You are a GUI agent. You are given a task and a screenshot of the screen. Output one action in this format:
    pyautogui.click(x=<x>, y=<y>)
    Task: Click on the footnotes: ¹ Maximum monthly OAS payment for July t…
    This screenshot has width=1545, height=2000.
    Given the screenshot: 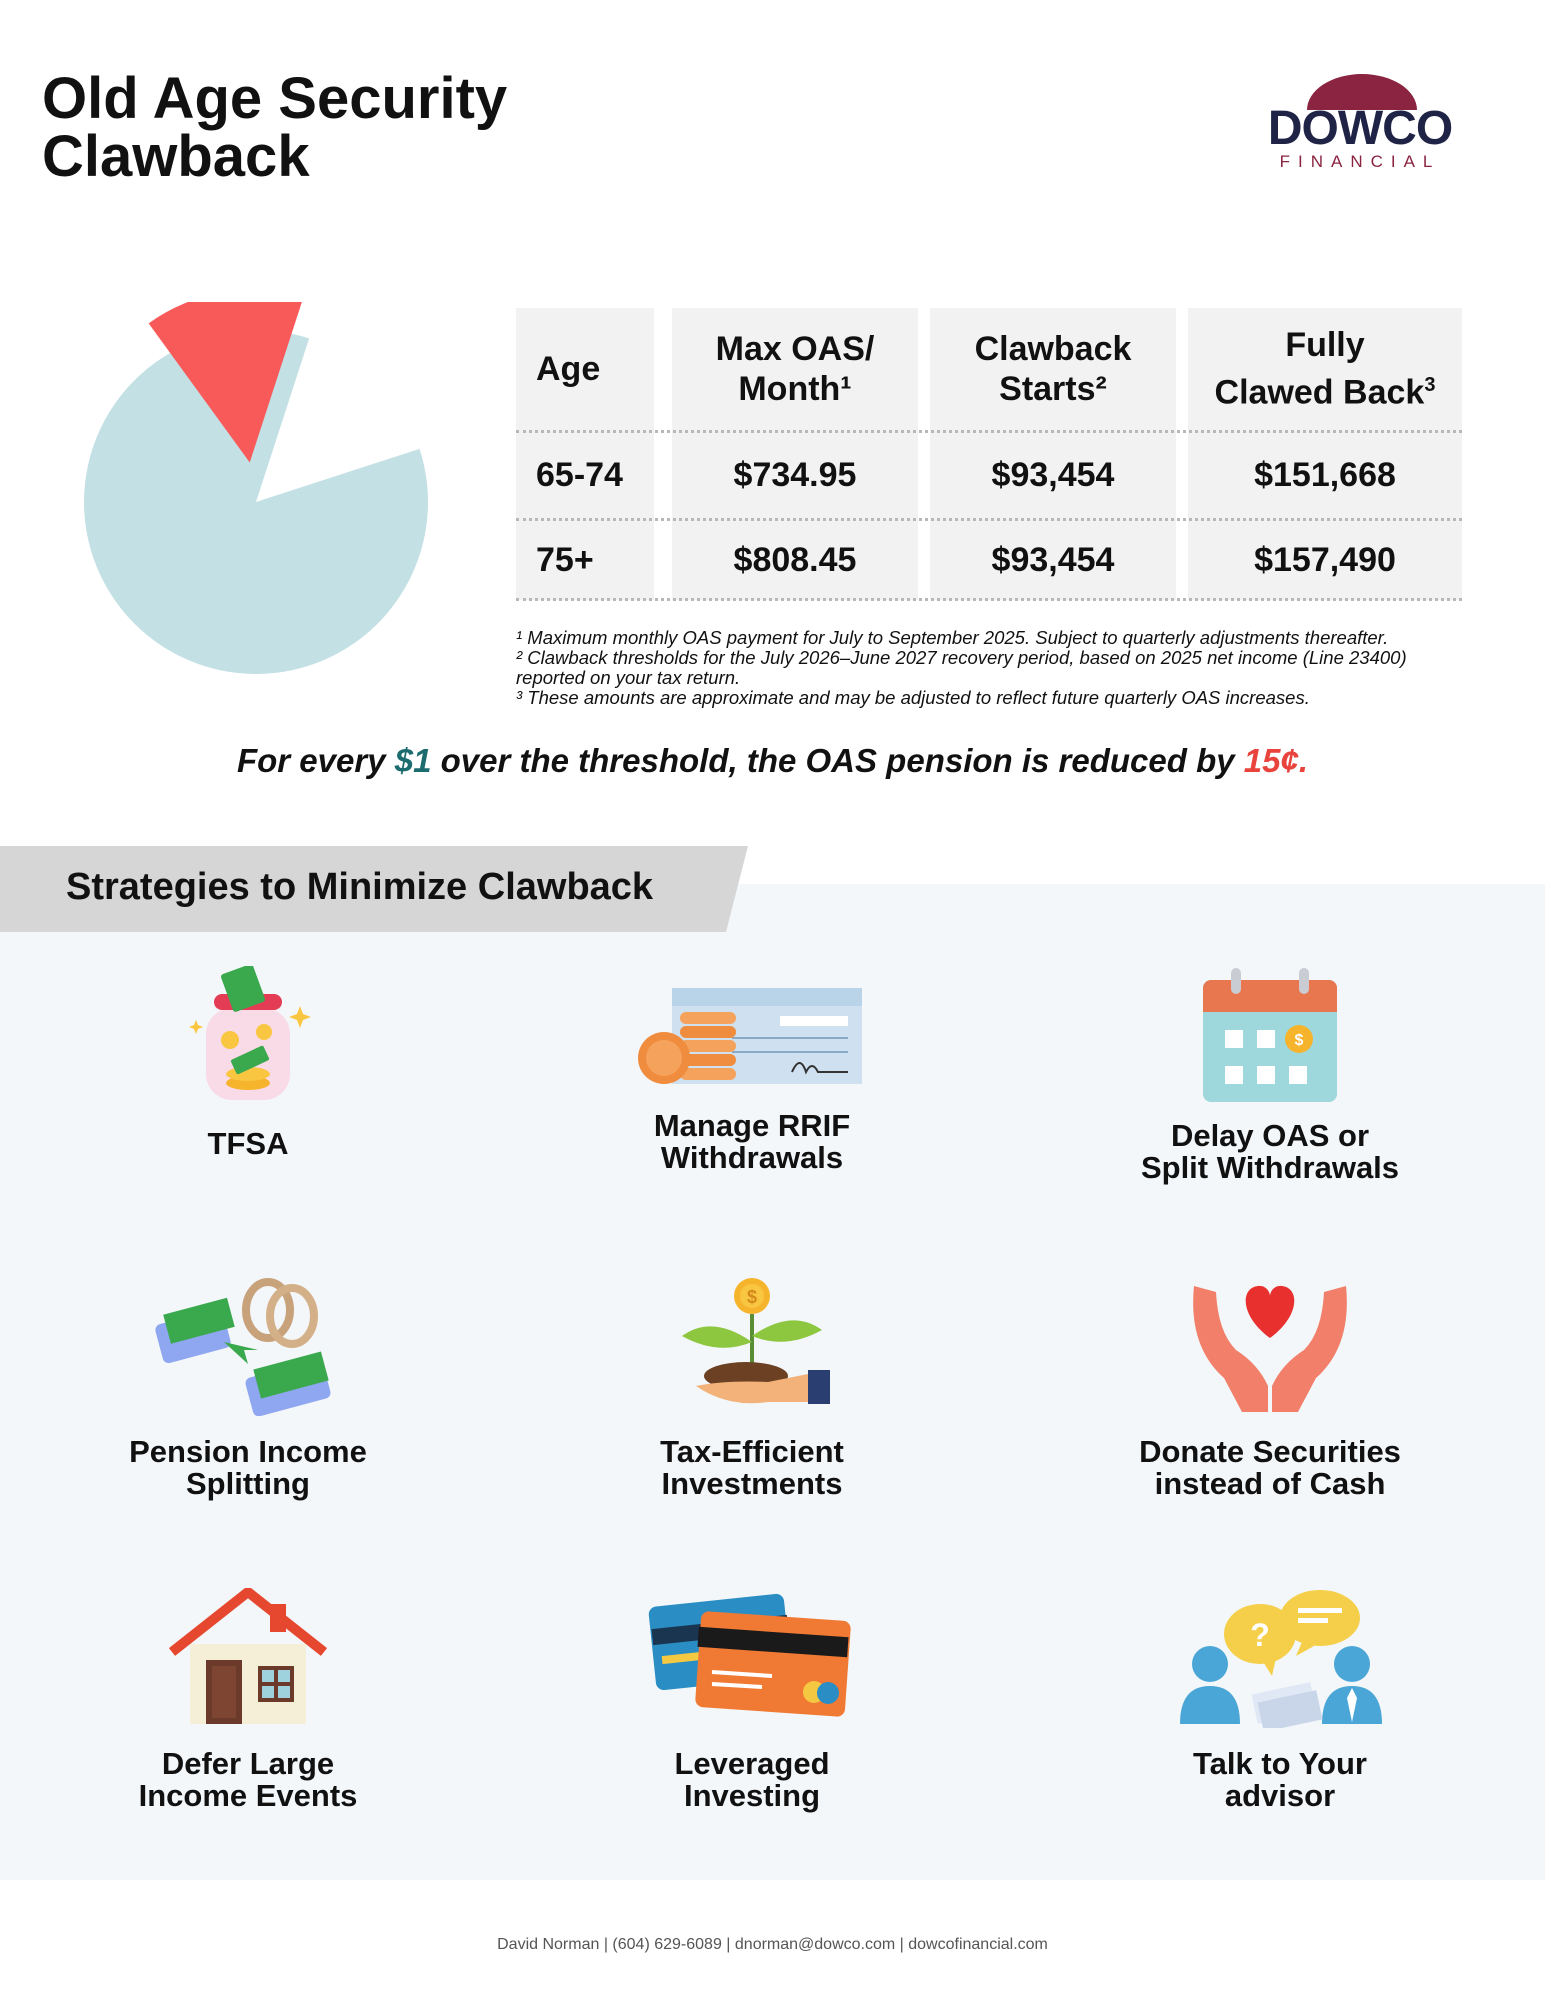 What is the action you would take?
    pyautogui.click(x=996, y=668)
    